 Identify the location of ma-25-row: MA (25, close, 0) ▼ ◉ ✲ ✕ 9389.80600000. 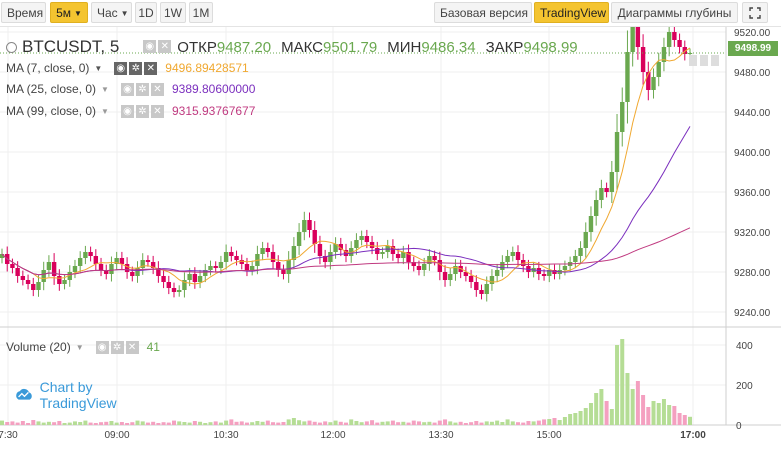
(130, 89).